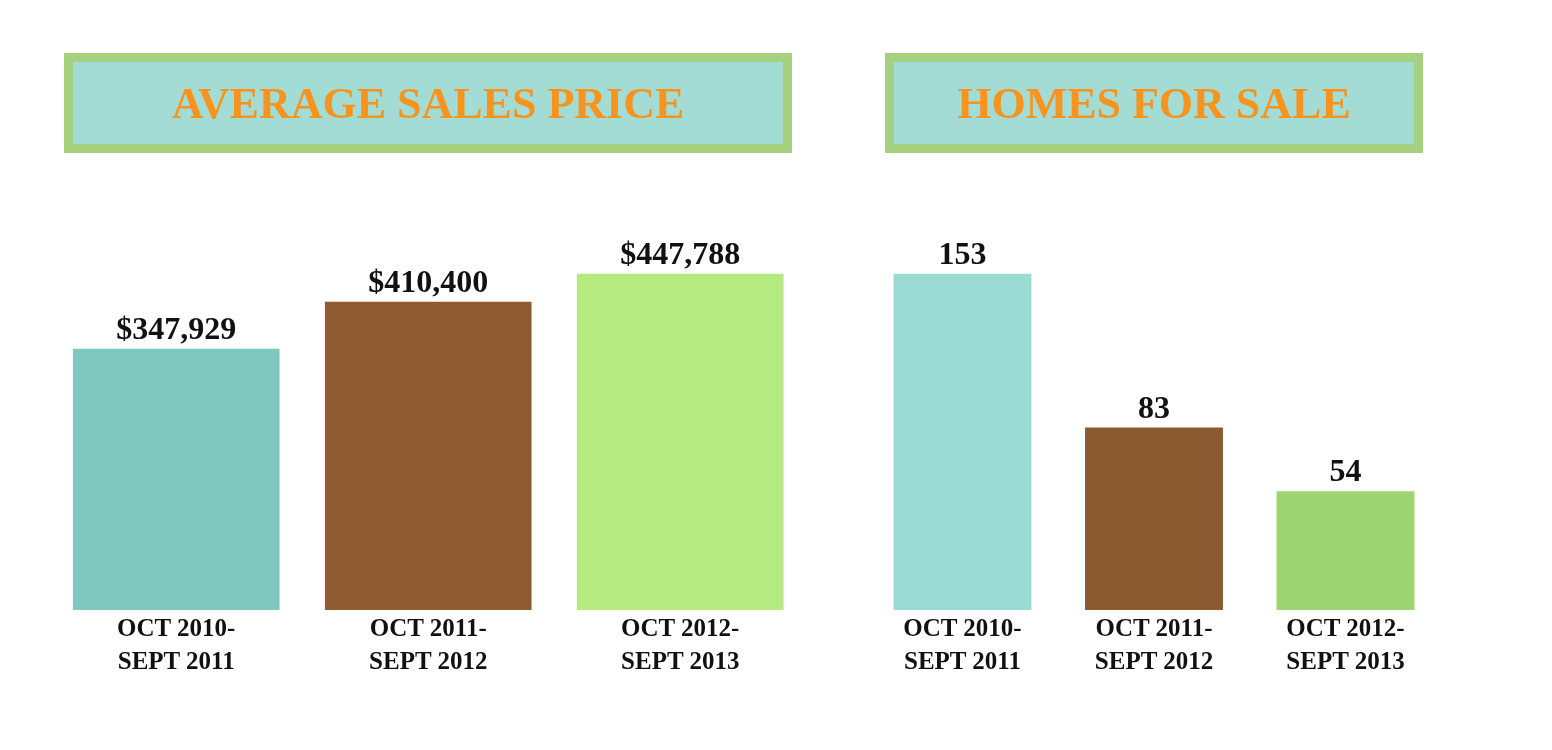  What do you see at coordinates (1154, 406) in the screenshot?
I see `data-label: 83` at bounding box center [1154, 406].